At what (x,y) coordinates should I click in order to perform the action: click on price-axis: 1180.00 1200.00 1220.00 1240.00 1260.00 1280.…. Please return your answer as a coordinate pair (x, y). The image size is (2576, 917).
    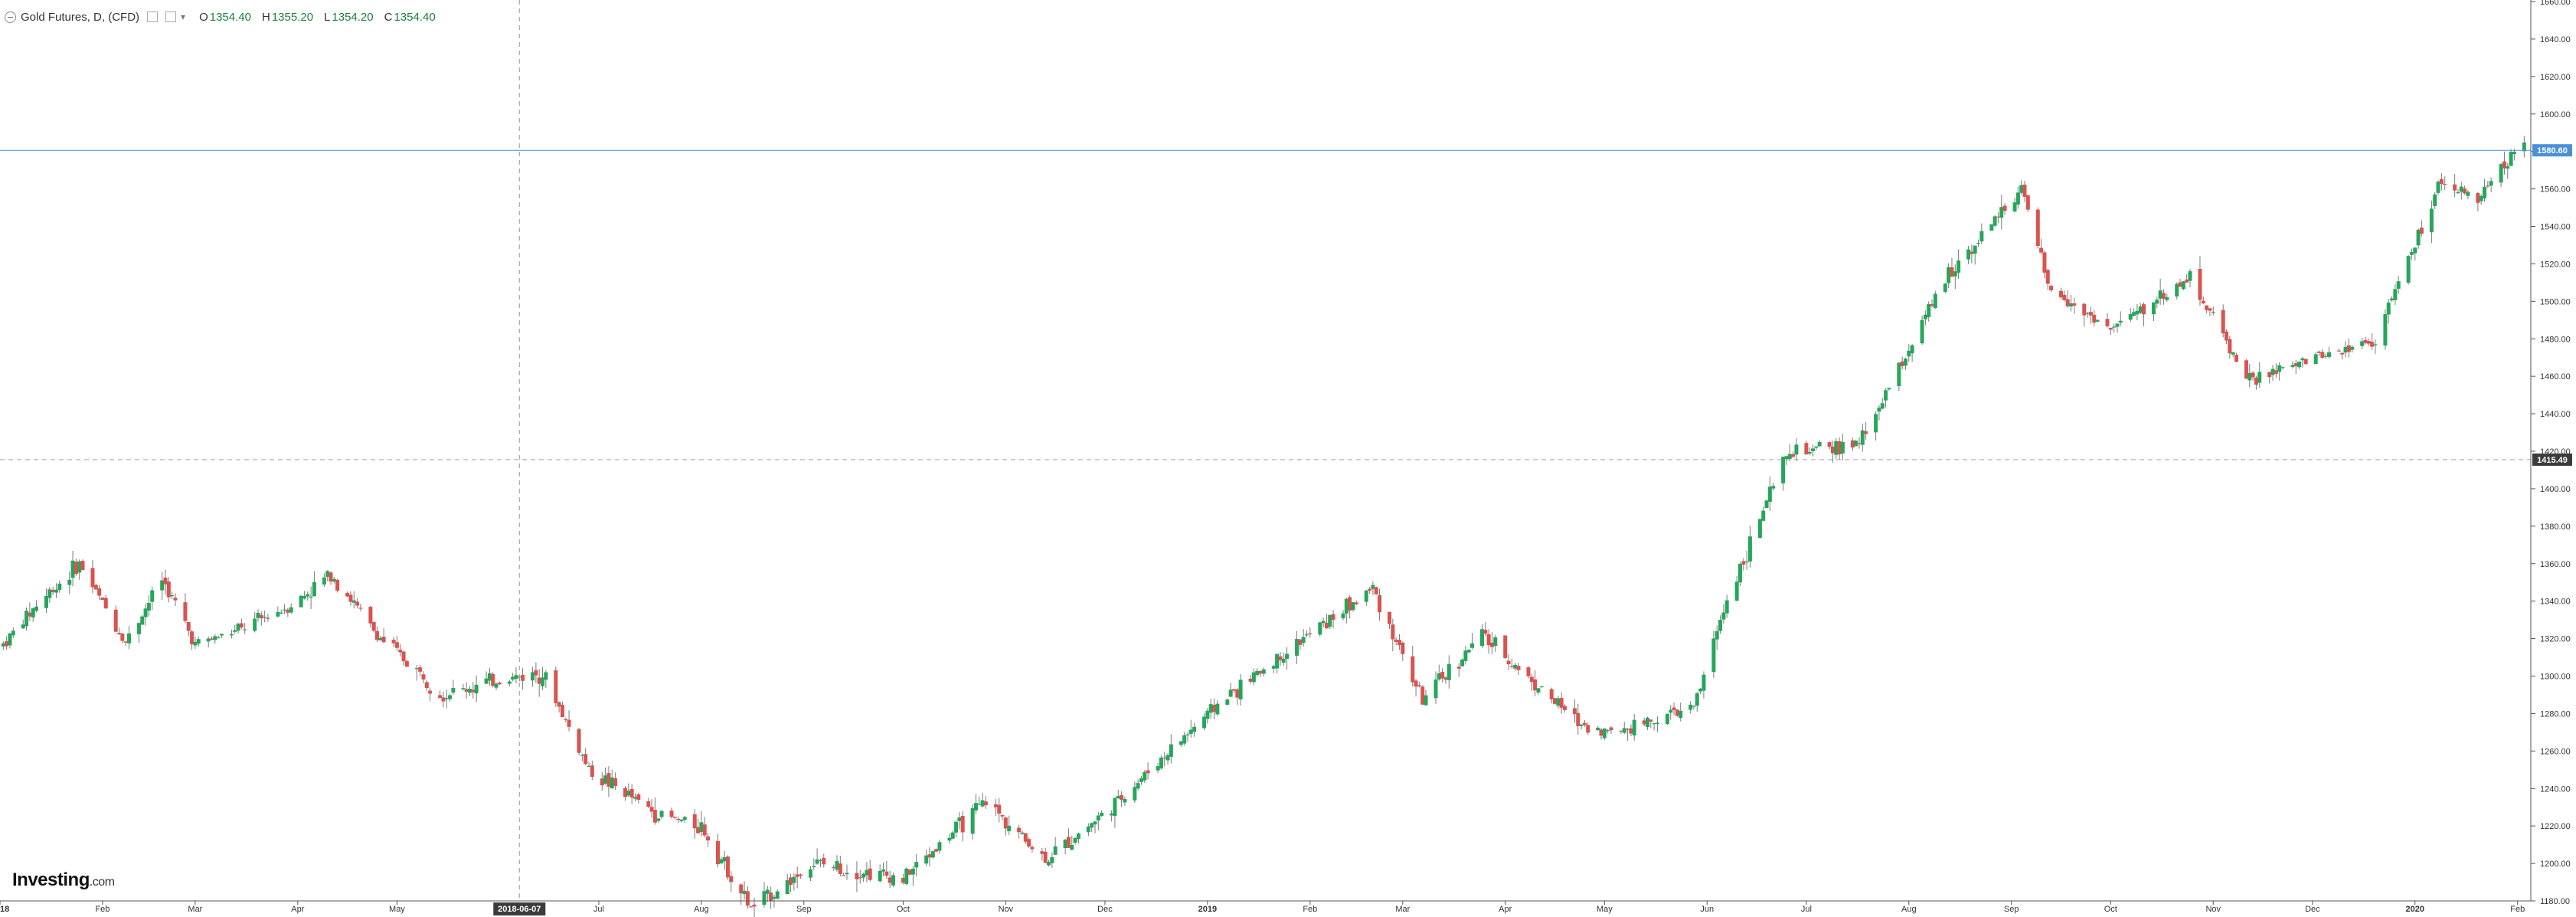
    Looking at the image, I should click on (2550, 453).